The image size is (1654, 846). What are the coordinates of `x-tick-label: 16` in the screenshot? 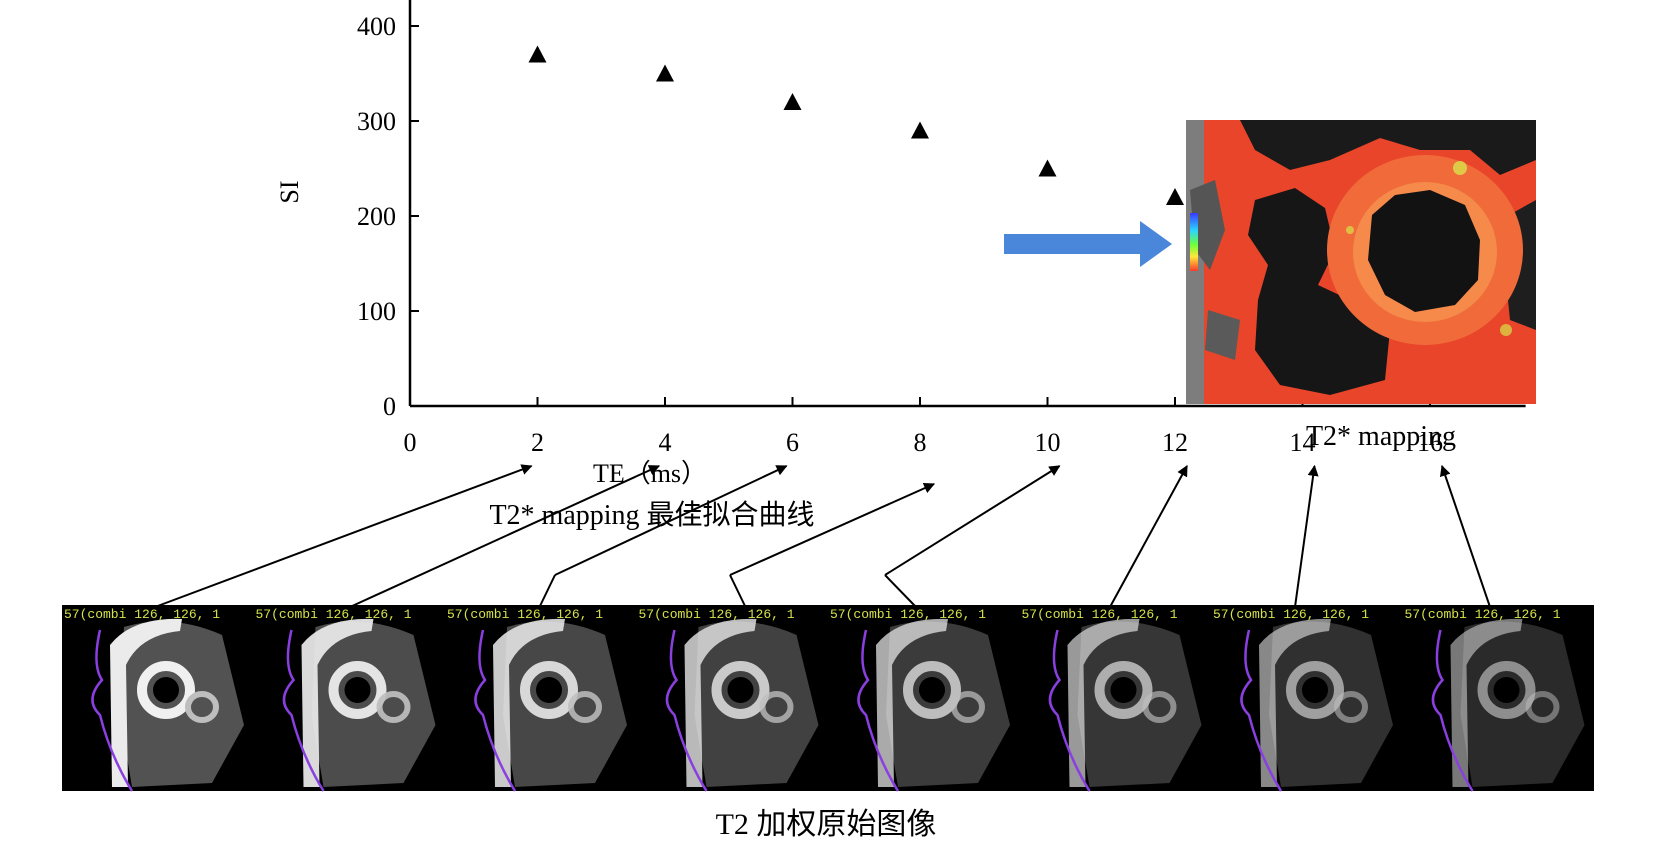 It's located at (1430, 442).